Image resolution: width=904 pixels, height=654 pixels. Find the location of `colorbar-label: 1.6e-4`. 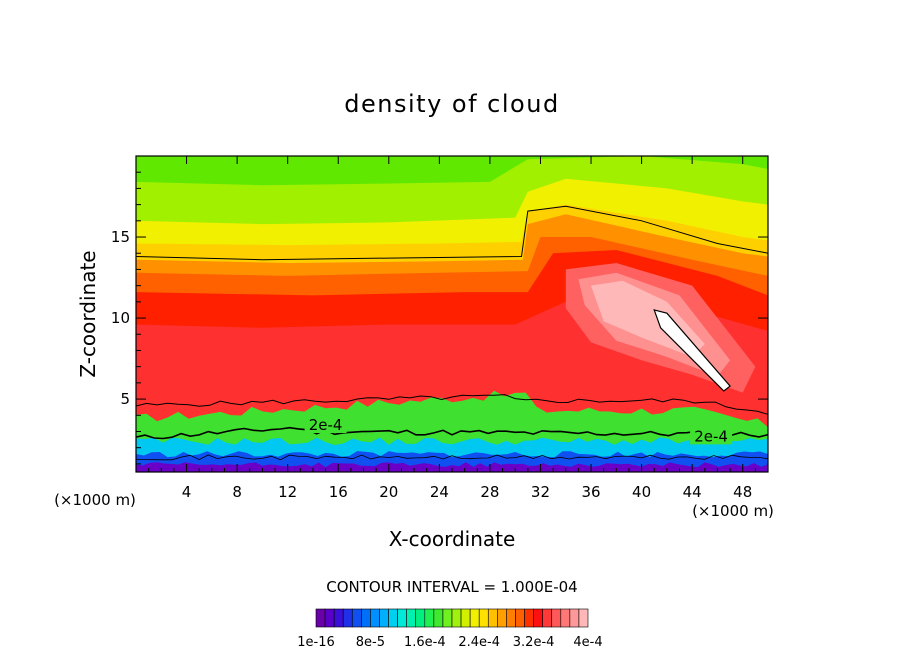

colorbar-label: 1.6e-4 is located at coordinates (425, 642).